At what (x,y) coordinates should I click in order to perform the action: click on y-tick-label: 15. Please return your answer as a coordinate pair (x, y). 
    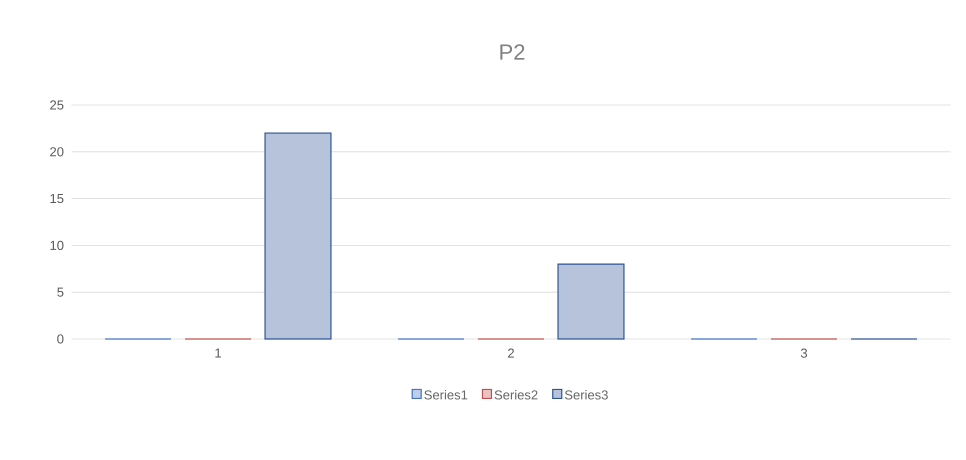
    Looking at the image, I should click on (57, 199).